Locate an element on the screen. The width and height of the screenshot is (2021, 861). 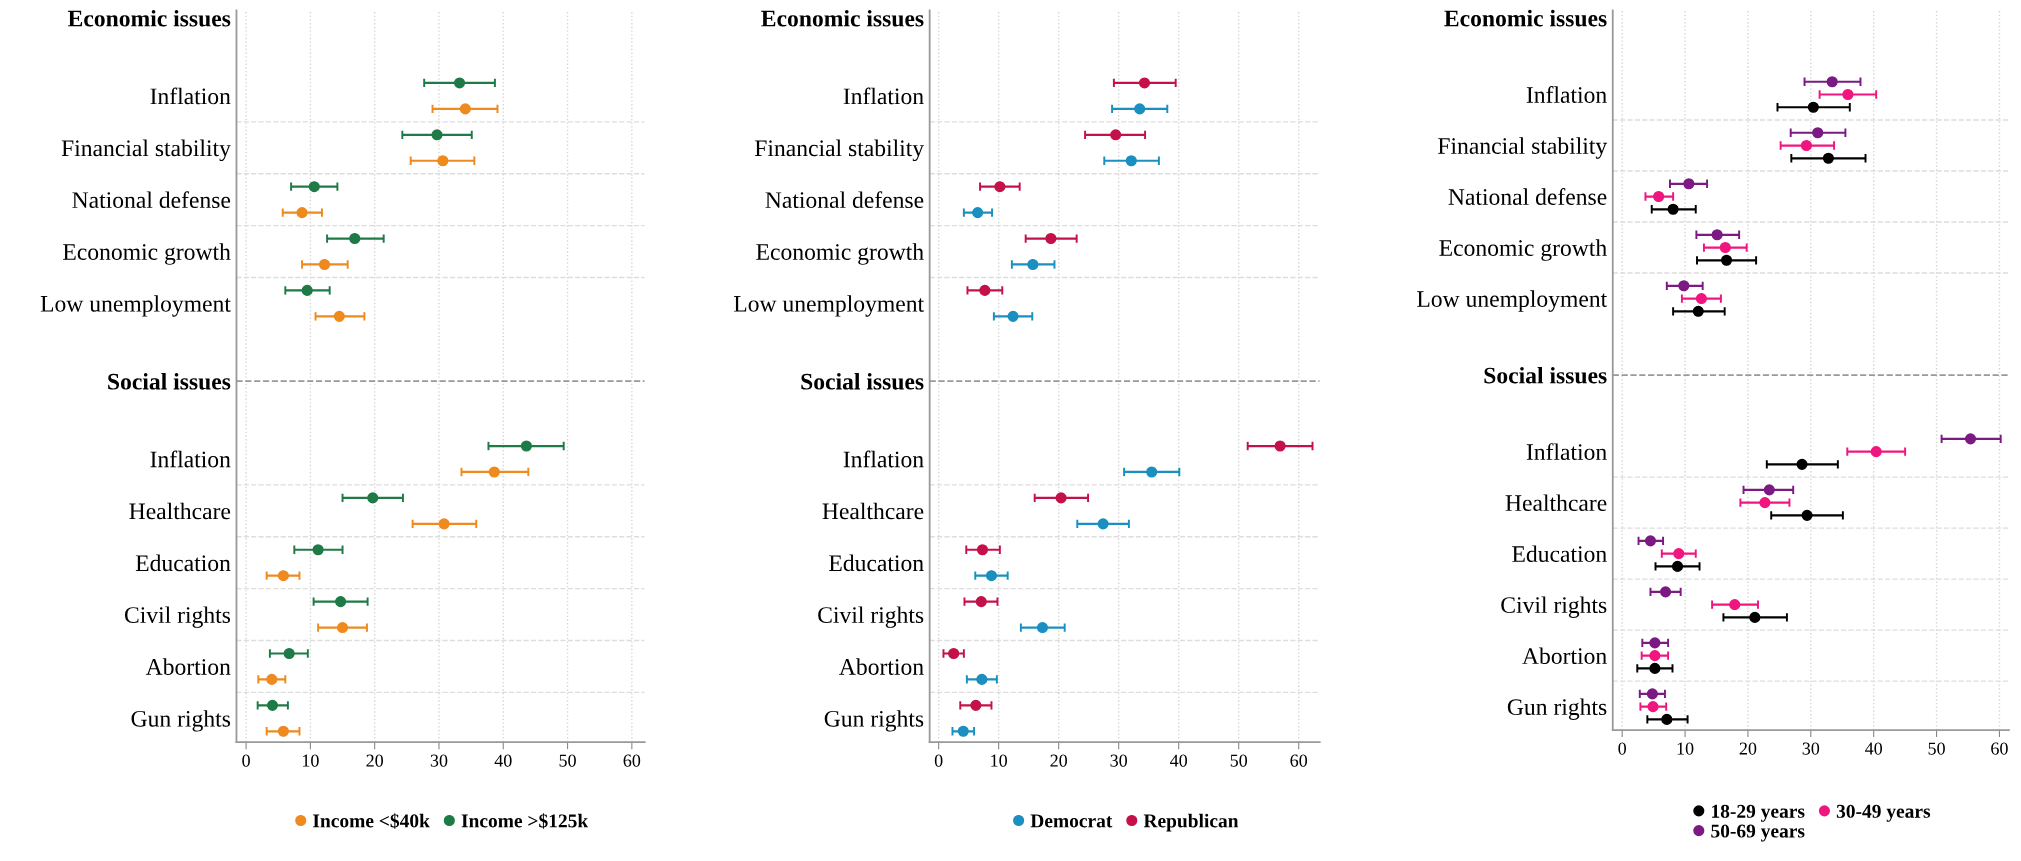
legend-label: 18-29 years is located at coordinates (1758, 813).